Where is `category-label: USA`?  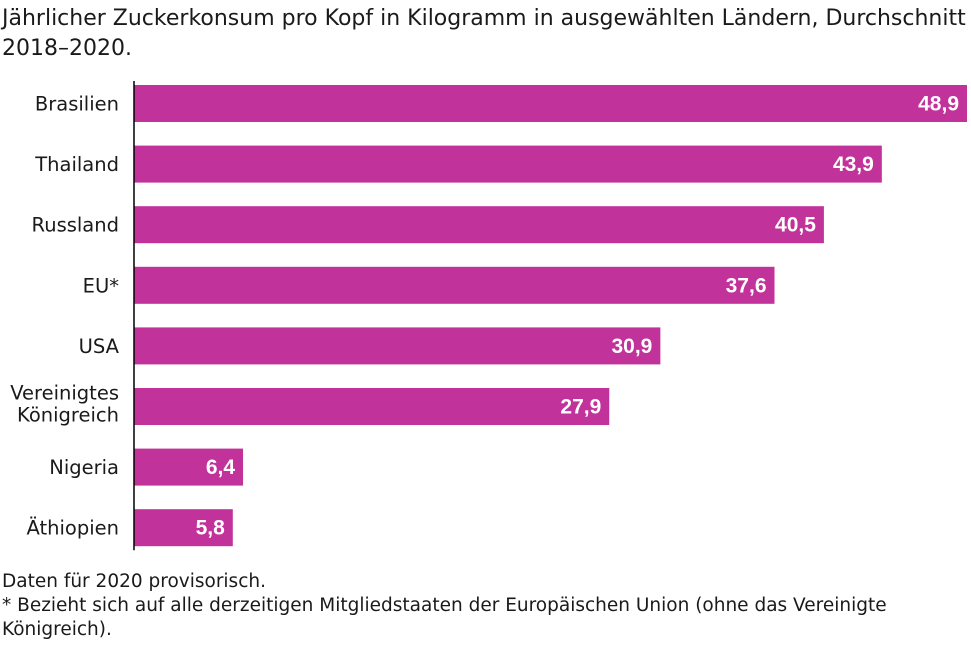
category-label: USA is located at coordinates (99, 346).